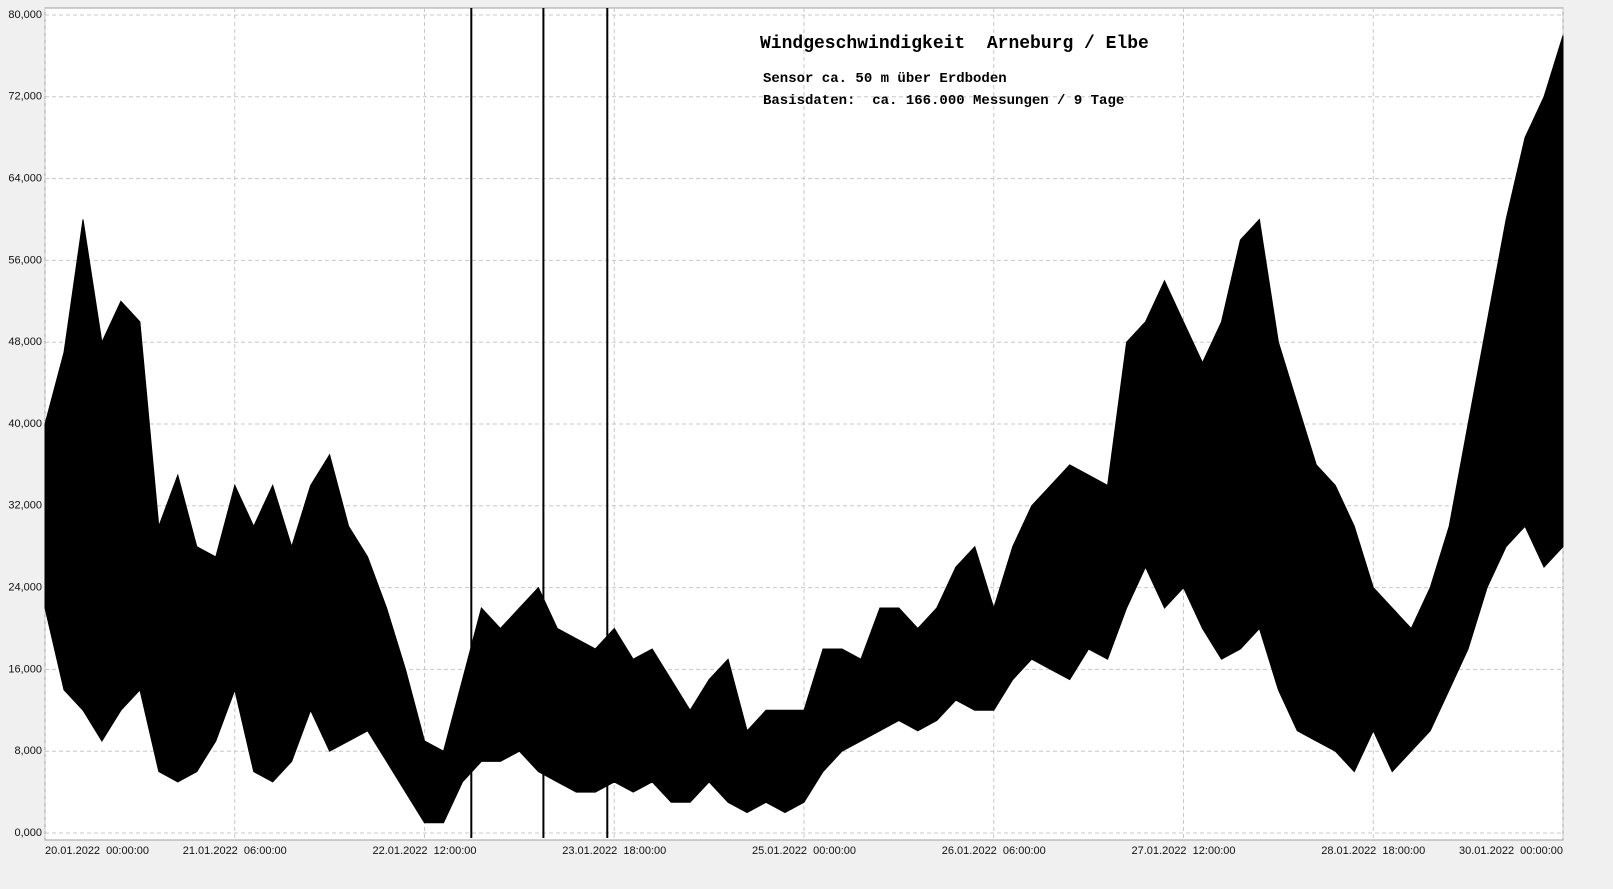 Image resolution: width=1613 pixels, height=889 pixels. Describe the element at coordinates (25, 97) in the screenshot. I see `y-tick-label: 72,000` at that location.